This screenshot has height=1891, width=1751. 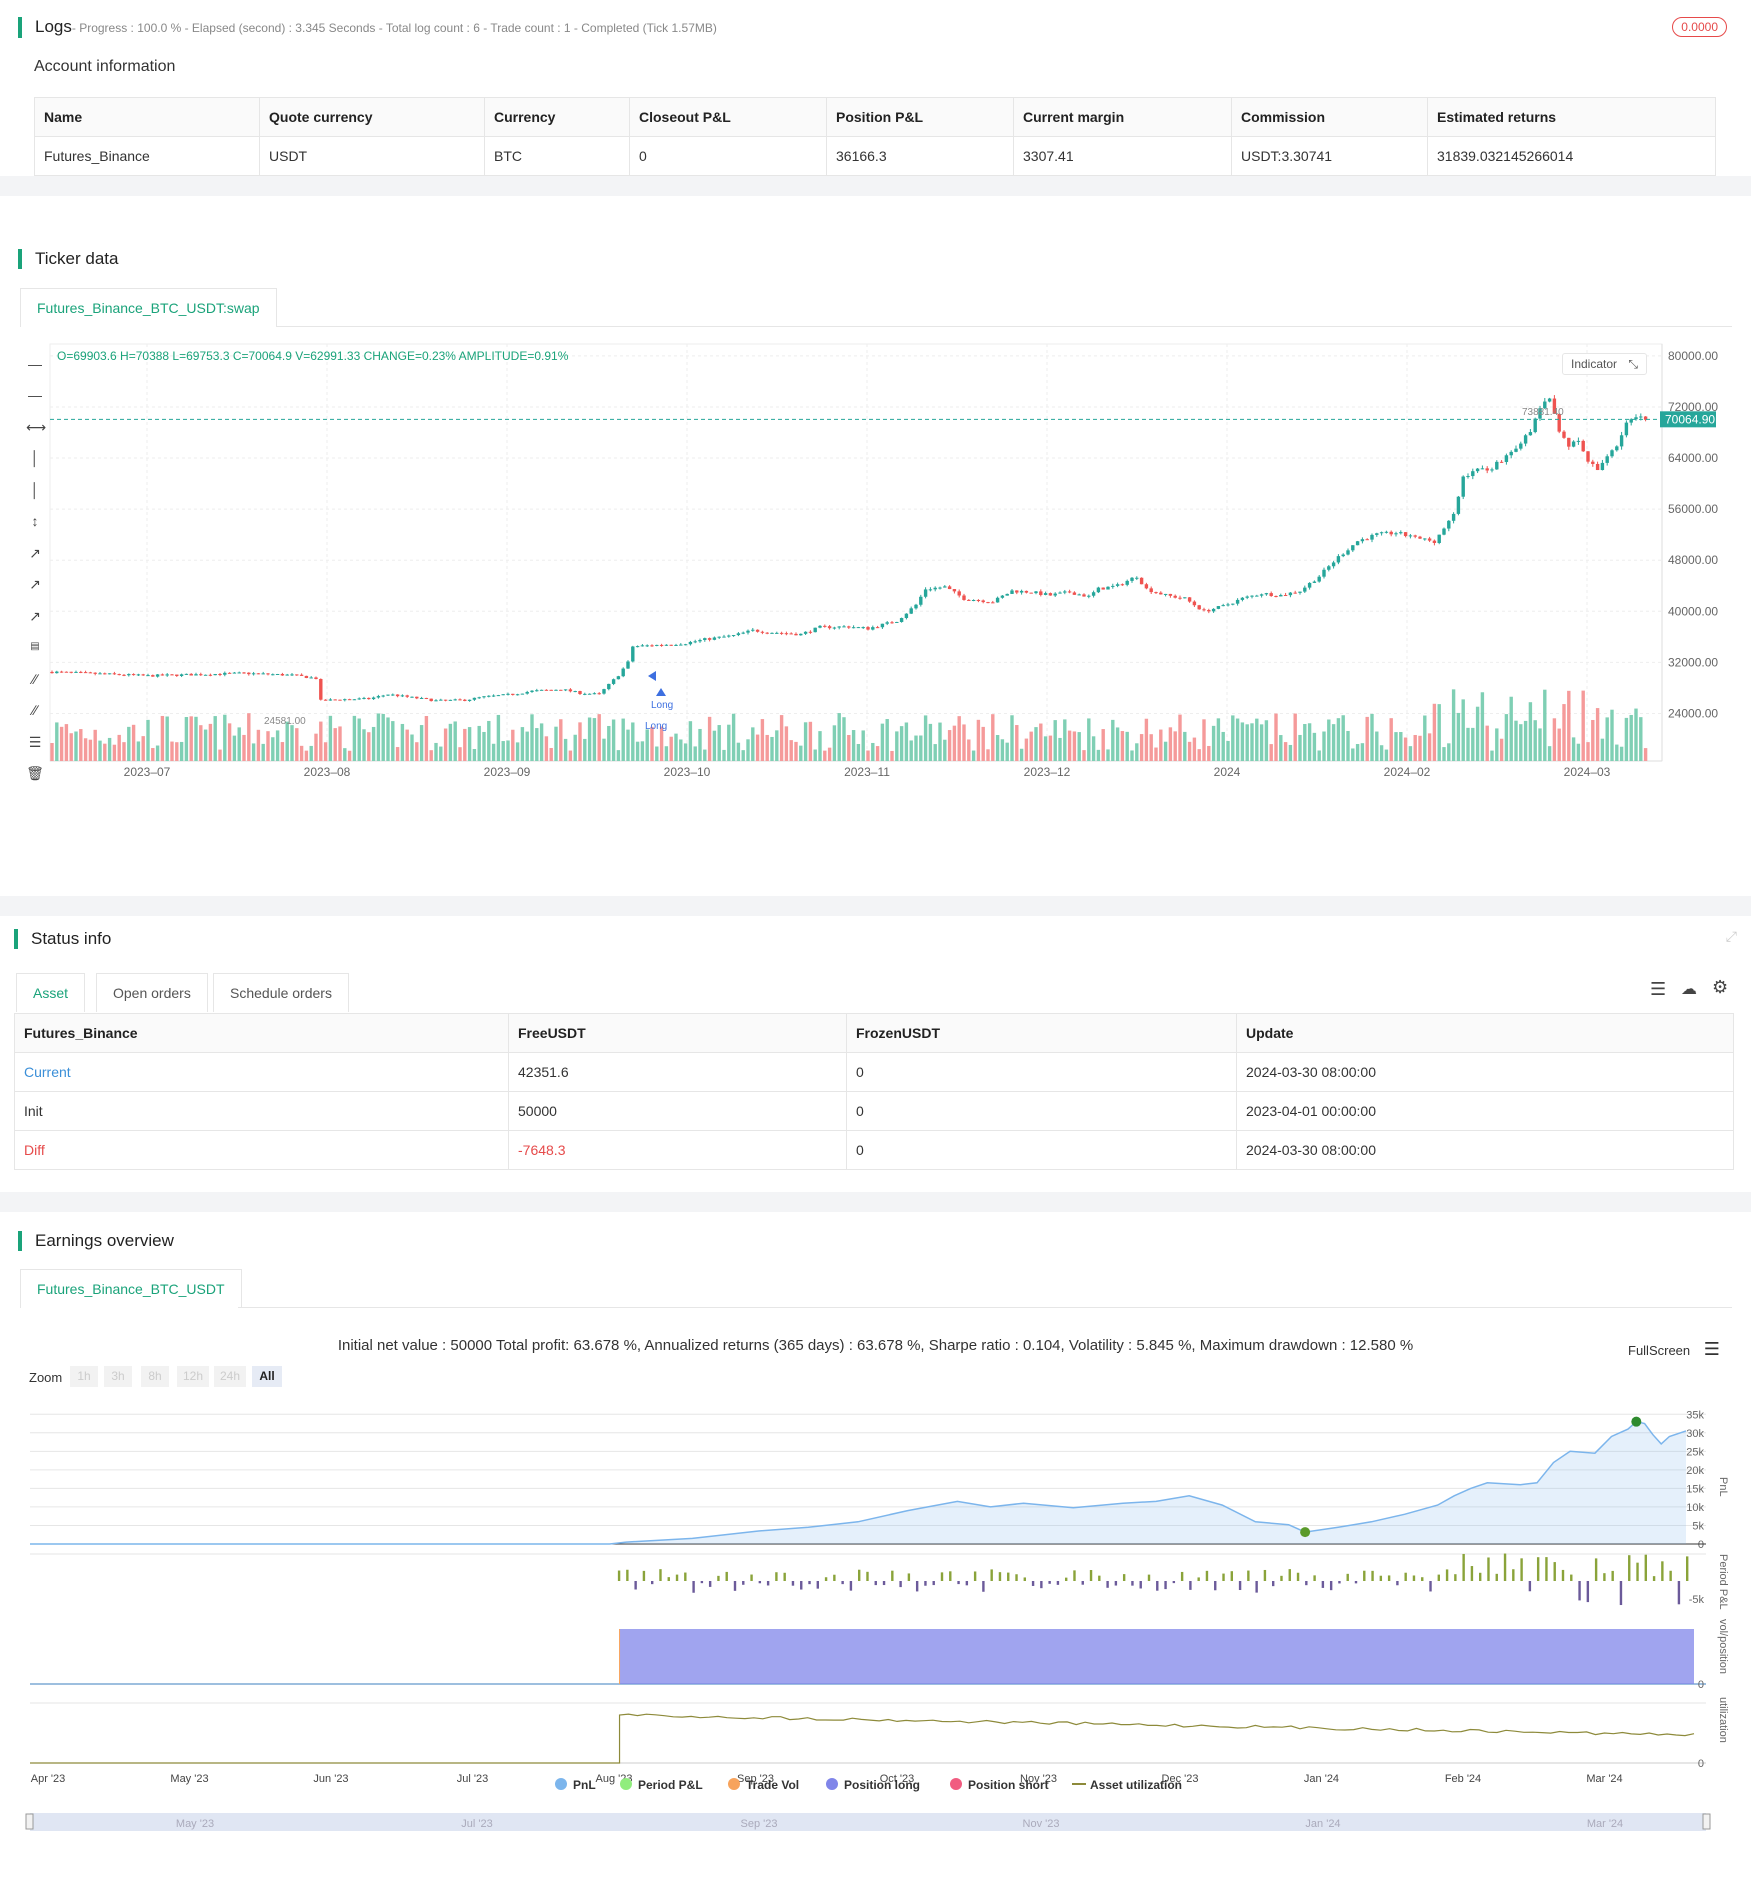 What do you see at coordinates (35, 490) in the screenshot?
I see `vertical-line-icon: │` at bounding box center [35, 490].